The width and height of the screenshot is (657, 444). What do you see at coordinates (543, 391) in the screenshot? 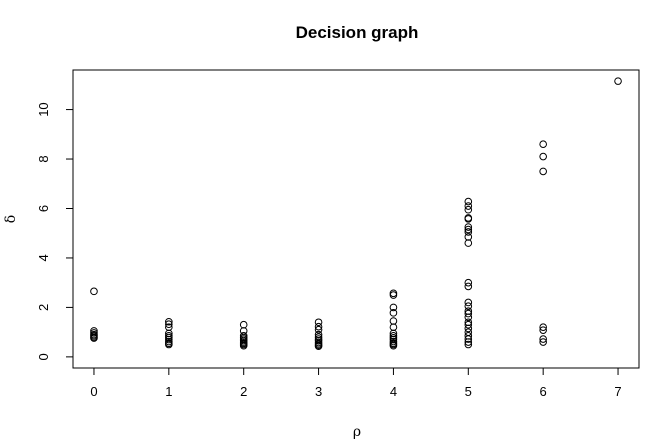
I see `x-tick-label: 6` at bounding box center [543, 391].